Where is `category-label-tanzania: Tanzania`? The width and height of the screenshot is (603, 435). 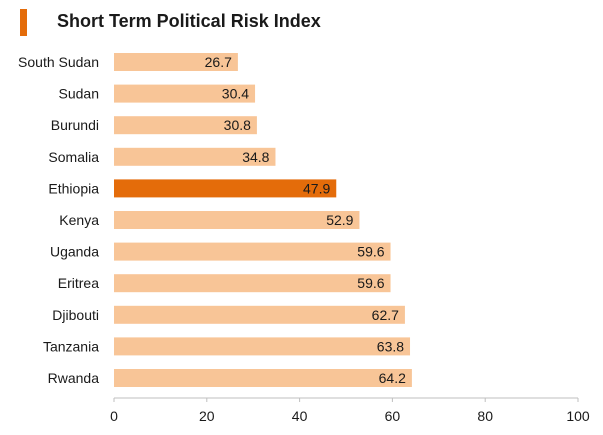 category-label-tanzania: Tanzania is located at coordinates (71, 346).